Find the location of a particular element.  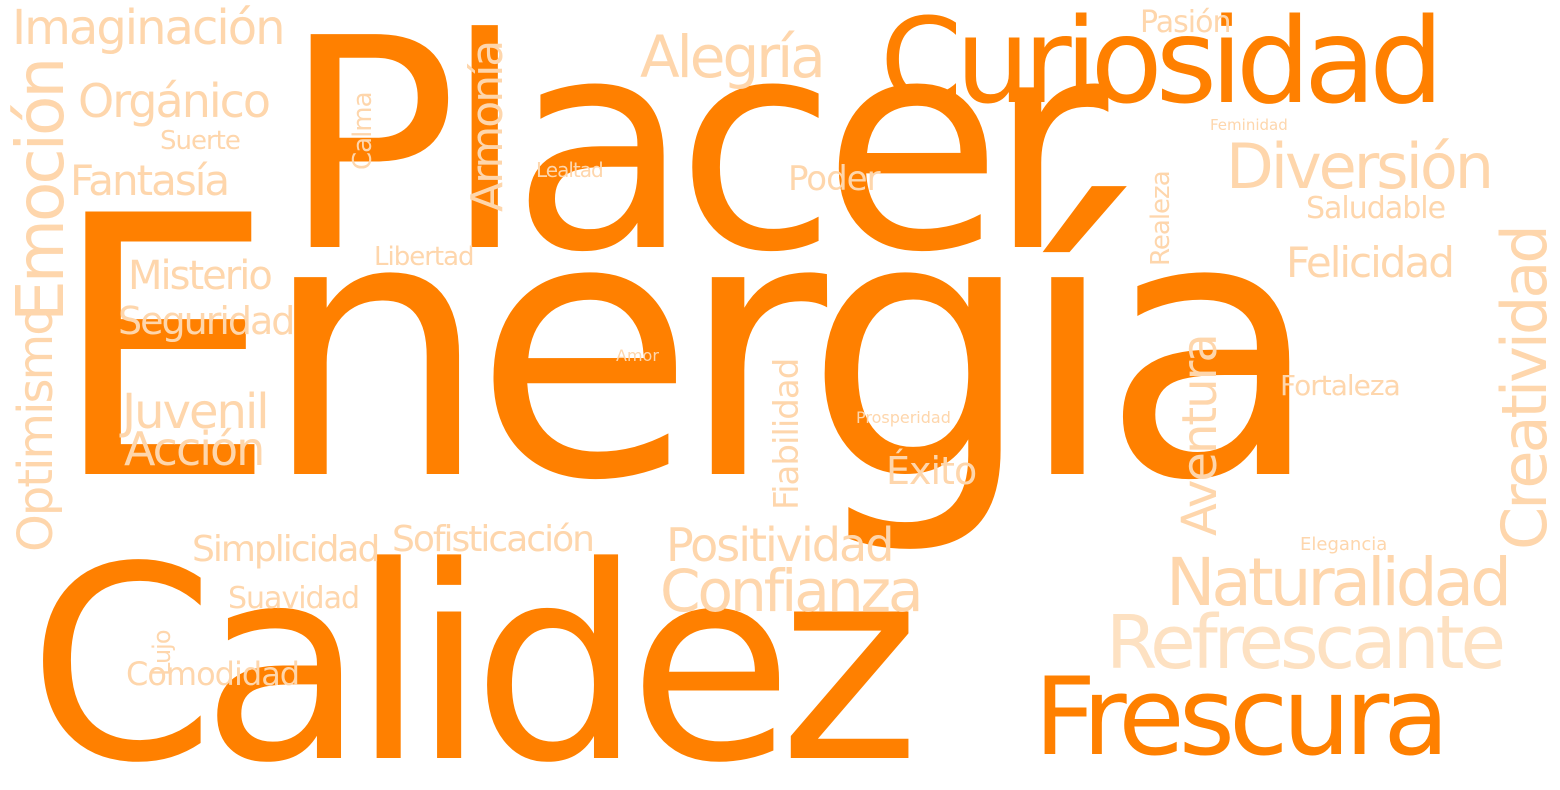

word-frescura: Frescura is located at coordinates (1241, 717).